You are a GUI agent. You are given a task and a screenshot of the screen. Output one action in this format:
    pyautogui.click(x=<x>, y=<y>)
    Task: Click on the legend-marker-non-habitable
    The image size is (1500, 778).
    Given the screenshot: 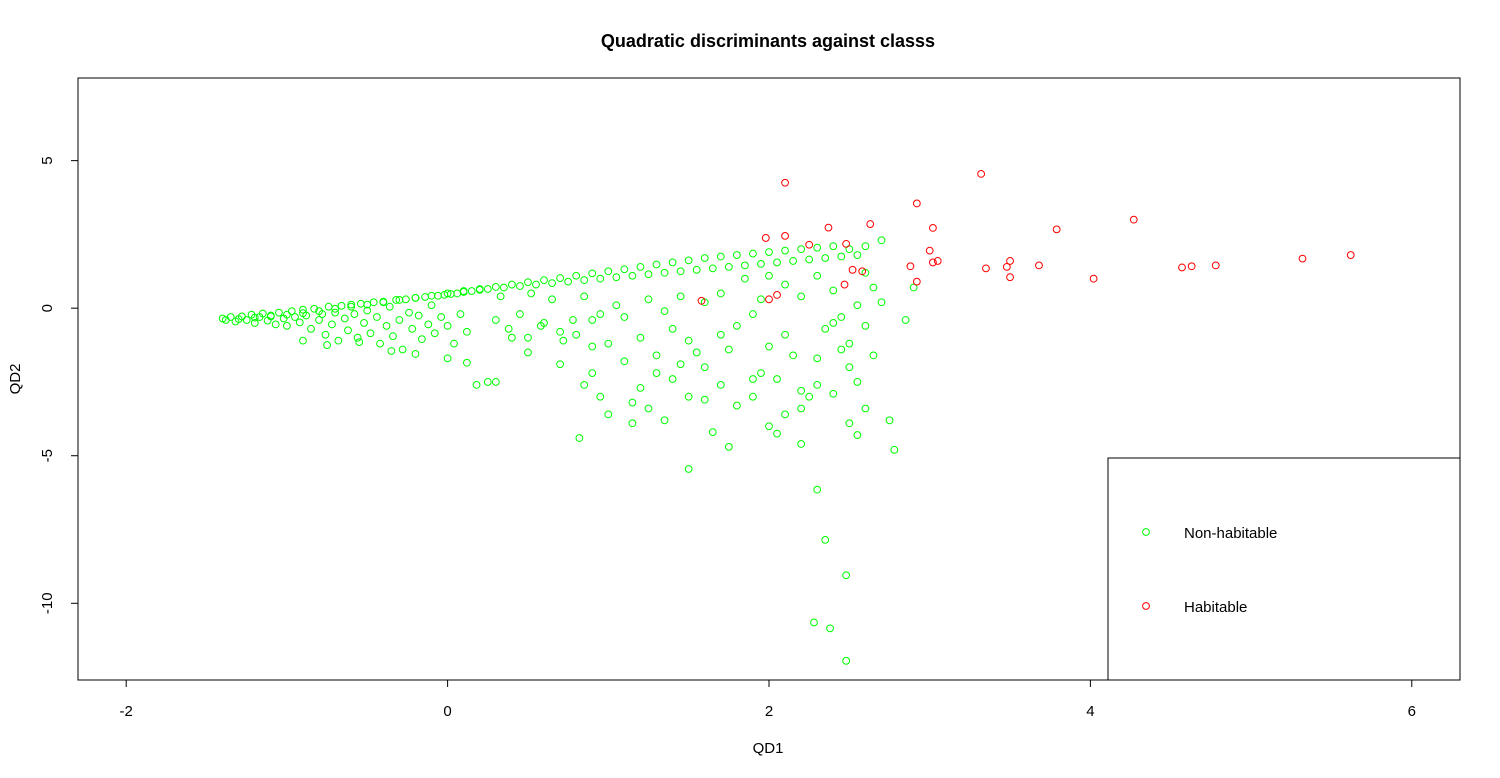 What is the action you would take?
    pyautogui.click(x=1146, y=532)
    